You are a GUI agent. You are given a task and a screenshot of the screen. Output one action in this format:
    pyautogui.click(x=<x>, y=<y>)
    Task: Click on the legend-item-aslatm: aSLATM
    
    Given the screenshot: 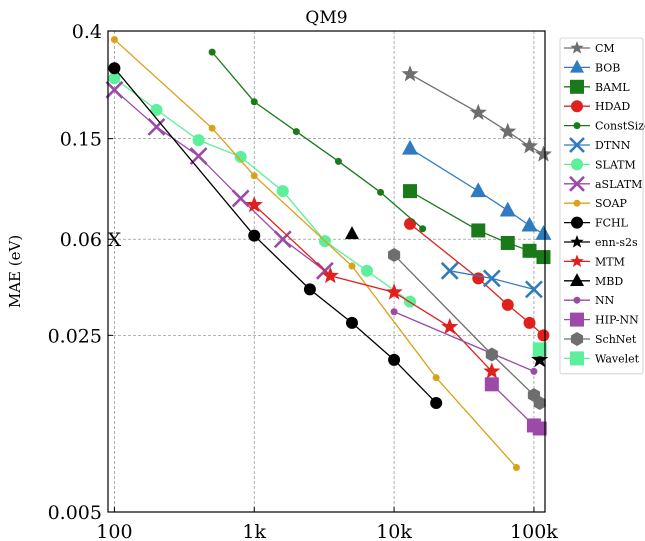 What is the action you would take?
    pyautogui.click(x=603, y=183)
    